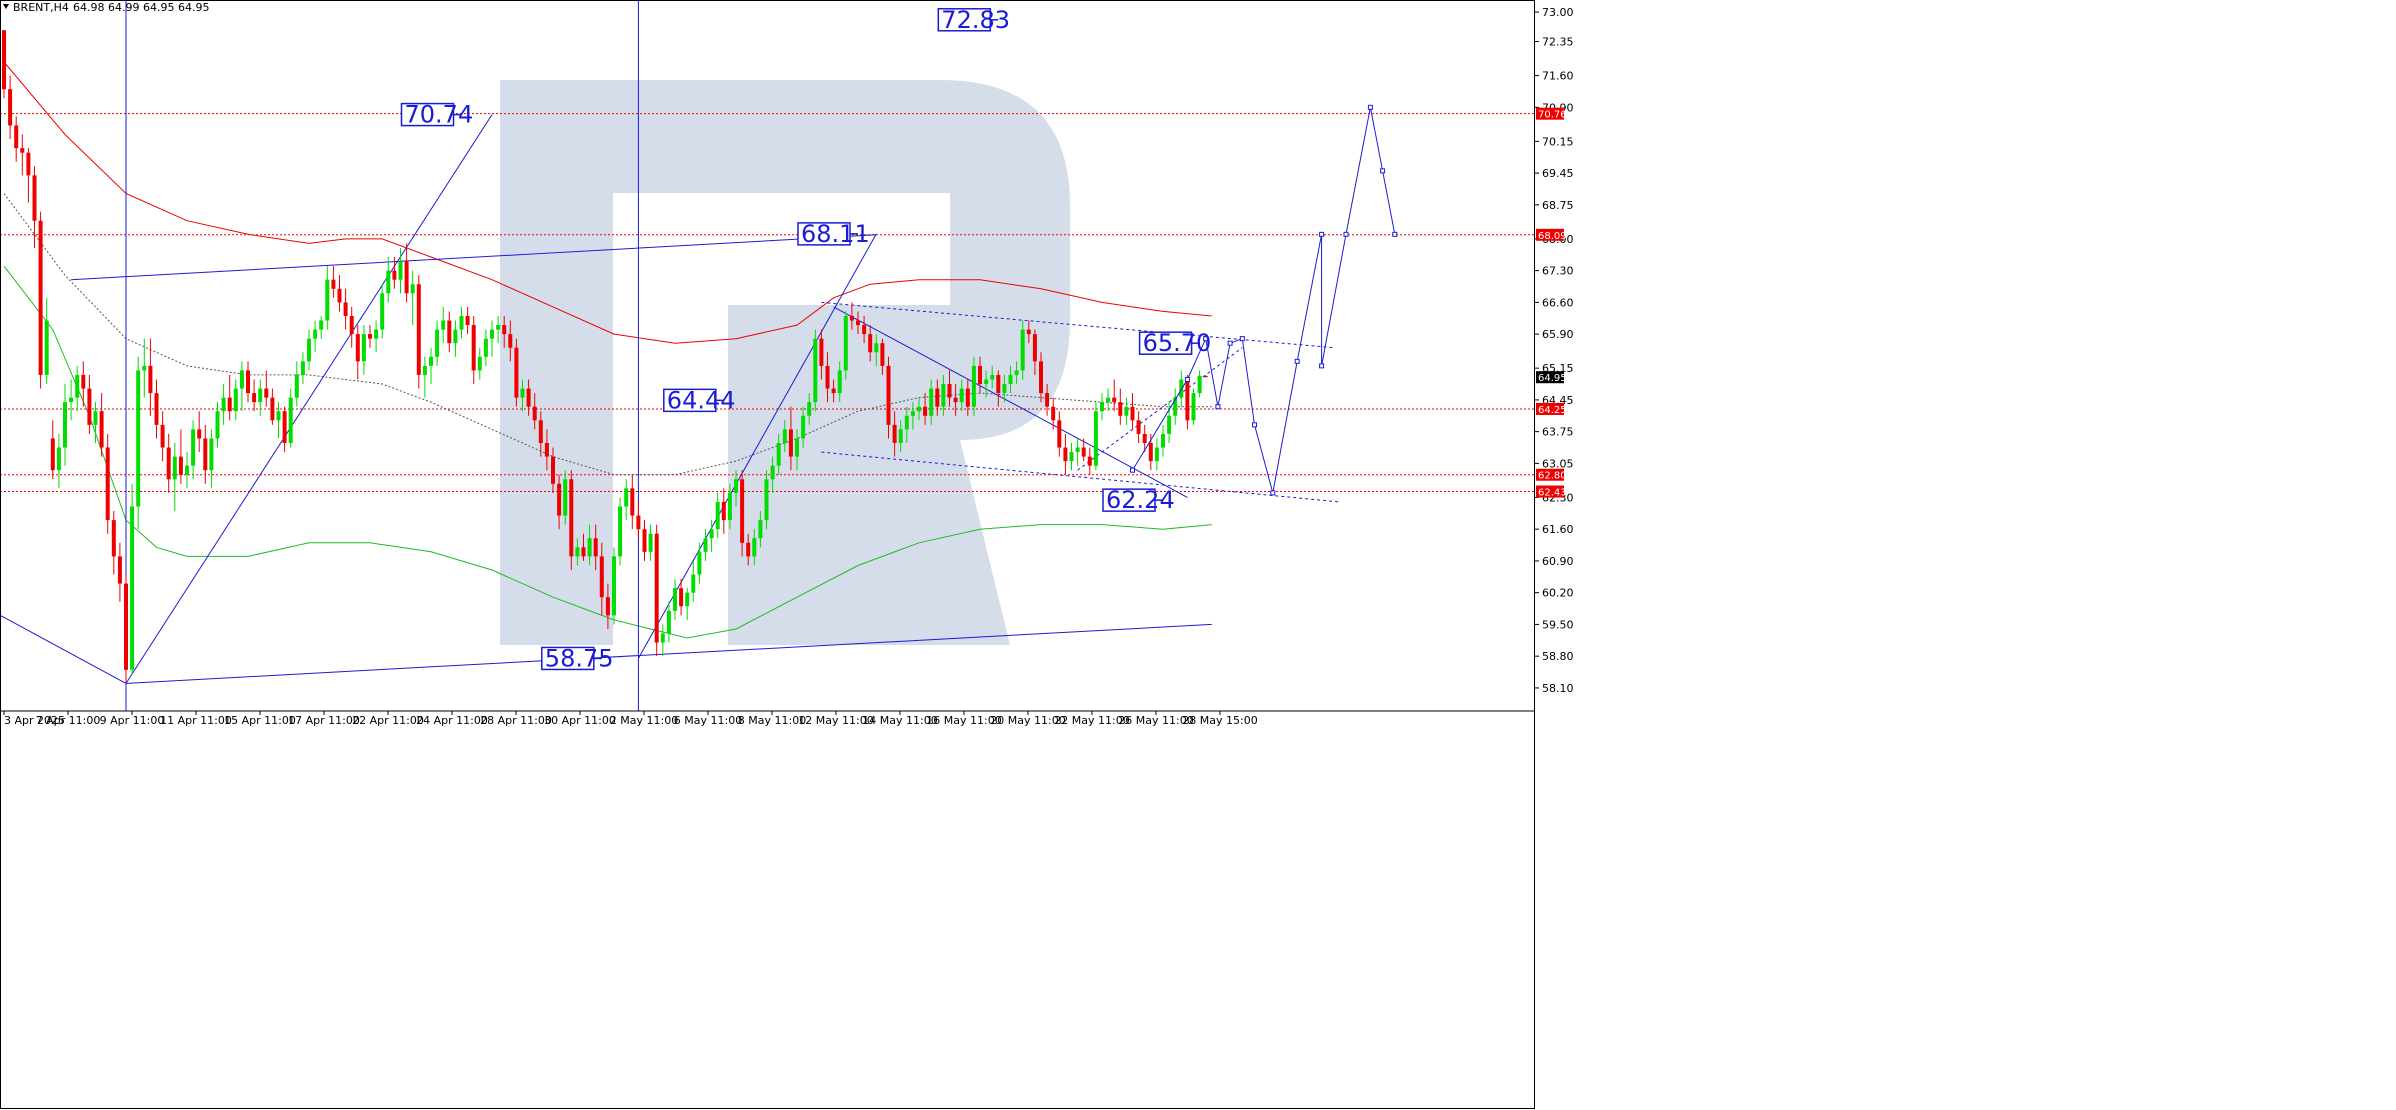 This screenshot has height=1110, width=2396. Describe the element at coordinates (708, 720) in the screenshot. I see `x-tick-label: 6 May 11:00` at that location.